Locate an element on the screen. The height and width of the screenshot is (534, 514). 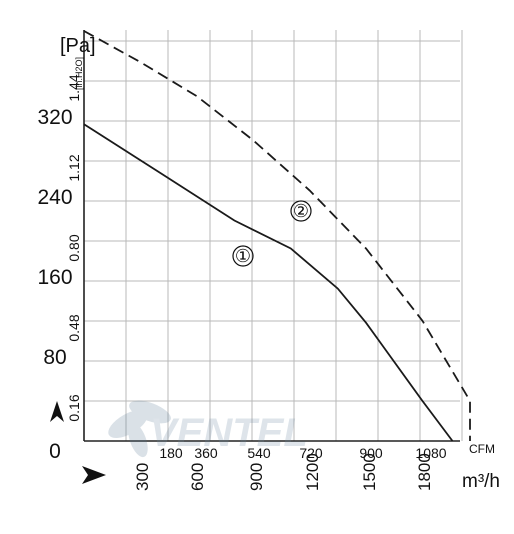
curve-label-1-text: ① is located at coordinates (243, 256).